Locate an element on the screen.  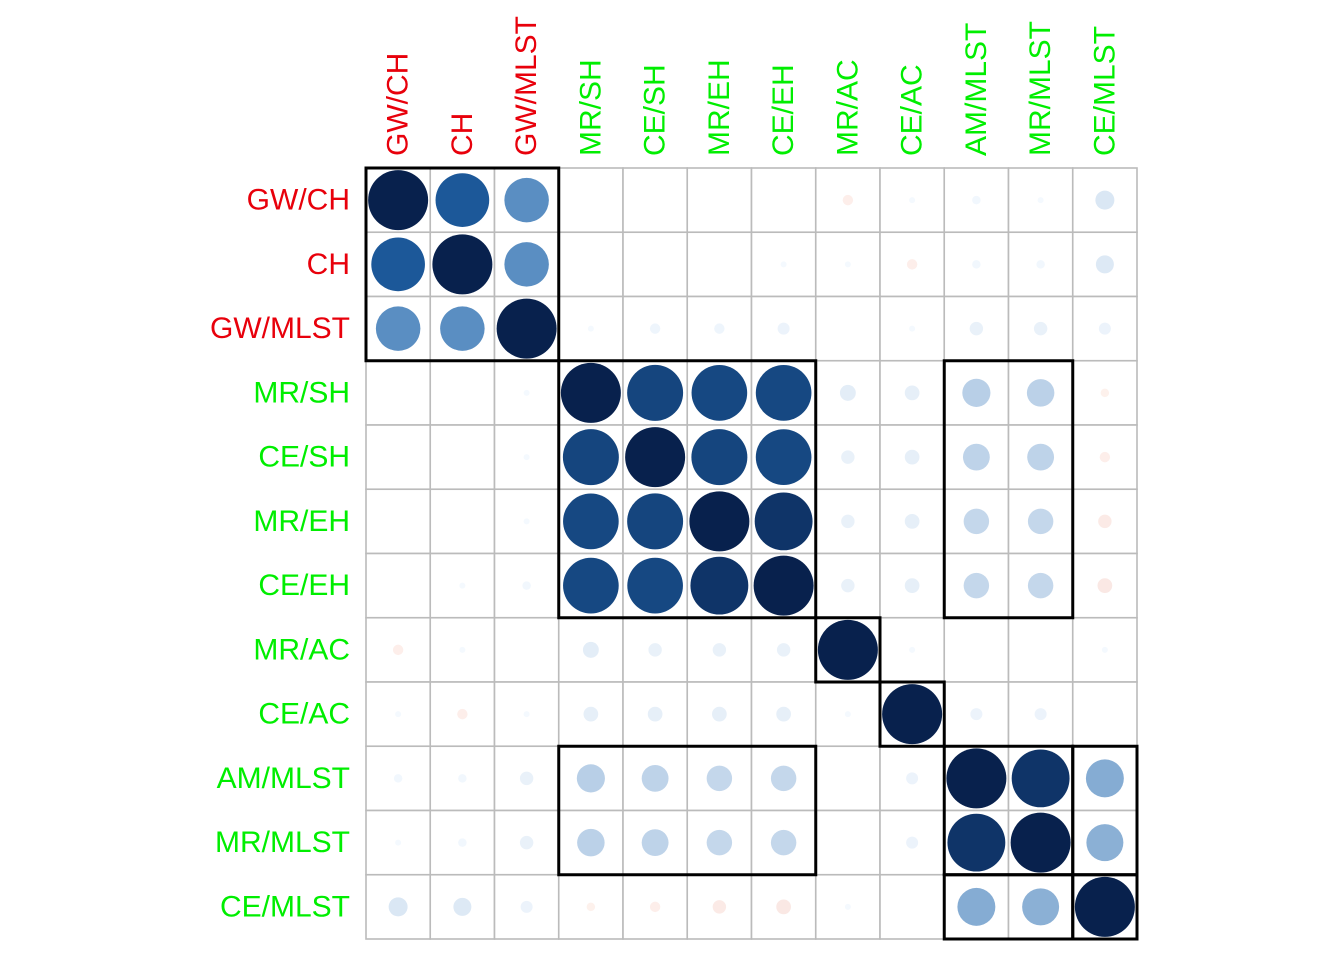
row-label: CE/MLST is located at coordinates (285, 906).